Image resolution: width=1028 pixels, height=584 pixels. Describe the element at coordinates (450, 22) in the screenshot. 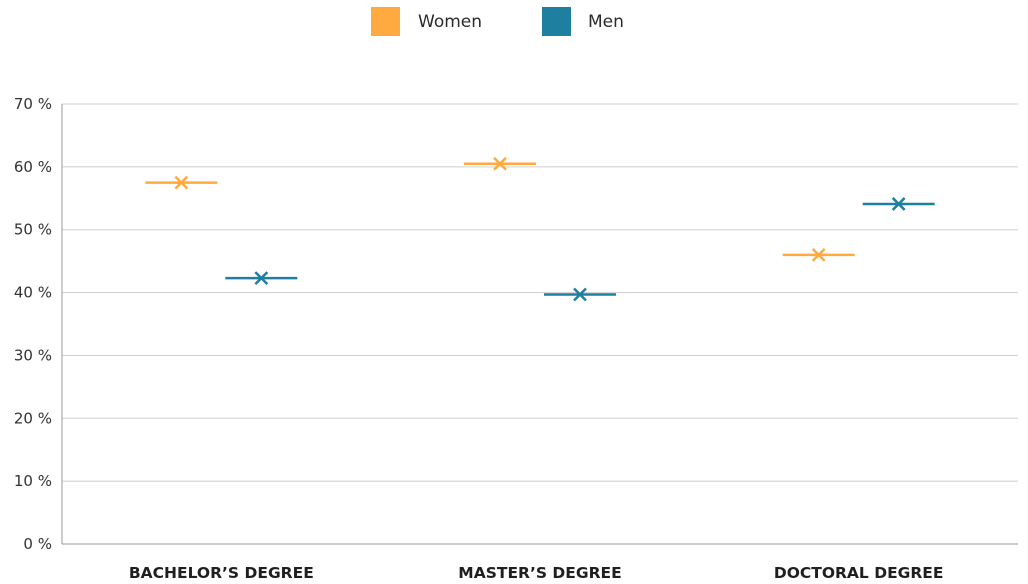

I see `legend-label-women: Women` at that location.